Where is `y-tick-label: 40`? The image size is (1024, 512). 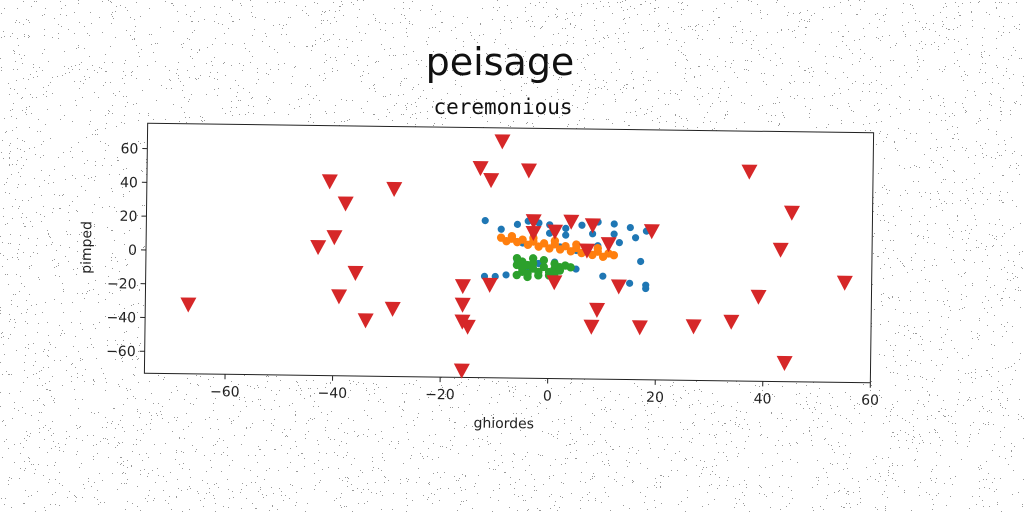
y-tick-label: 40 is located at coordinates (129, 183).